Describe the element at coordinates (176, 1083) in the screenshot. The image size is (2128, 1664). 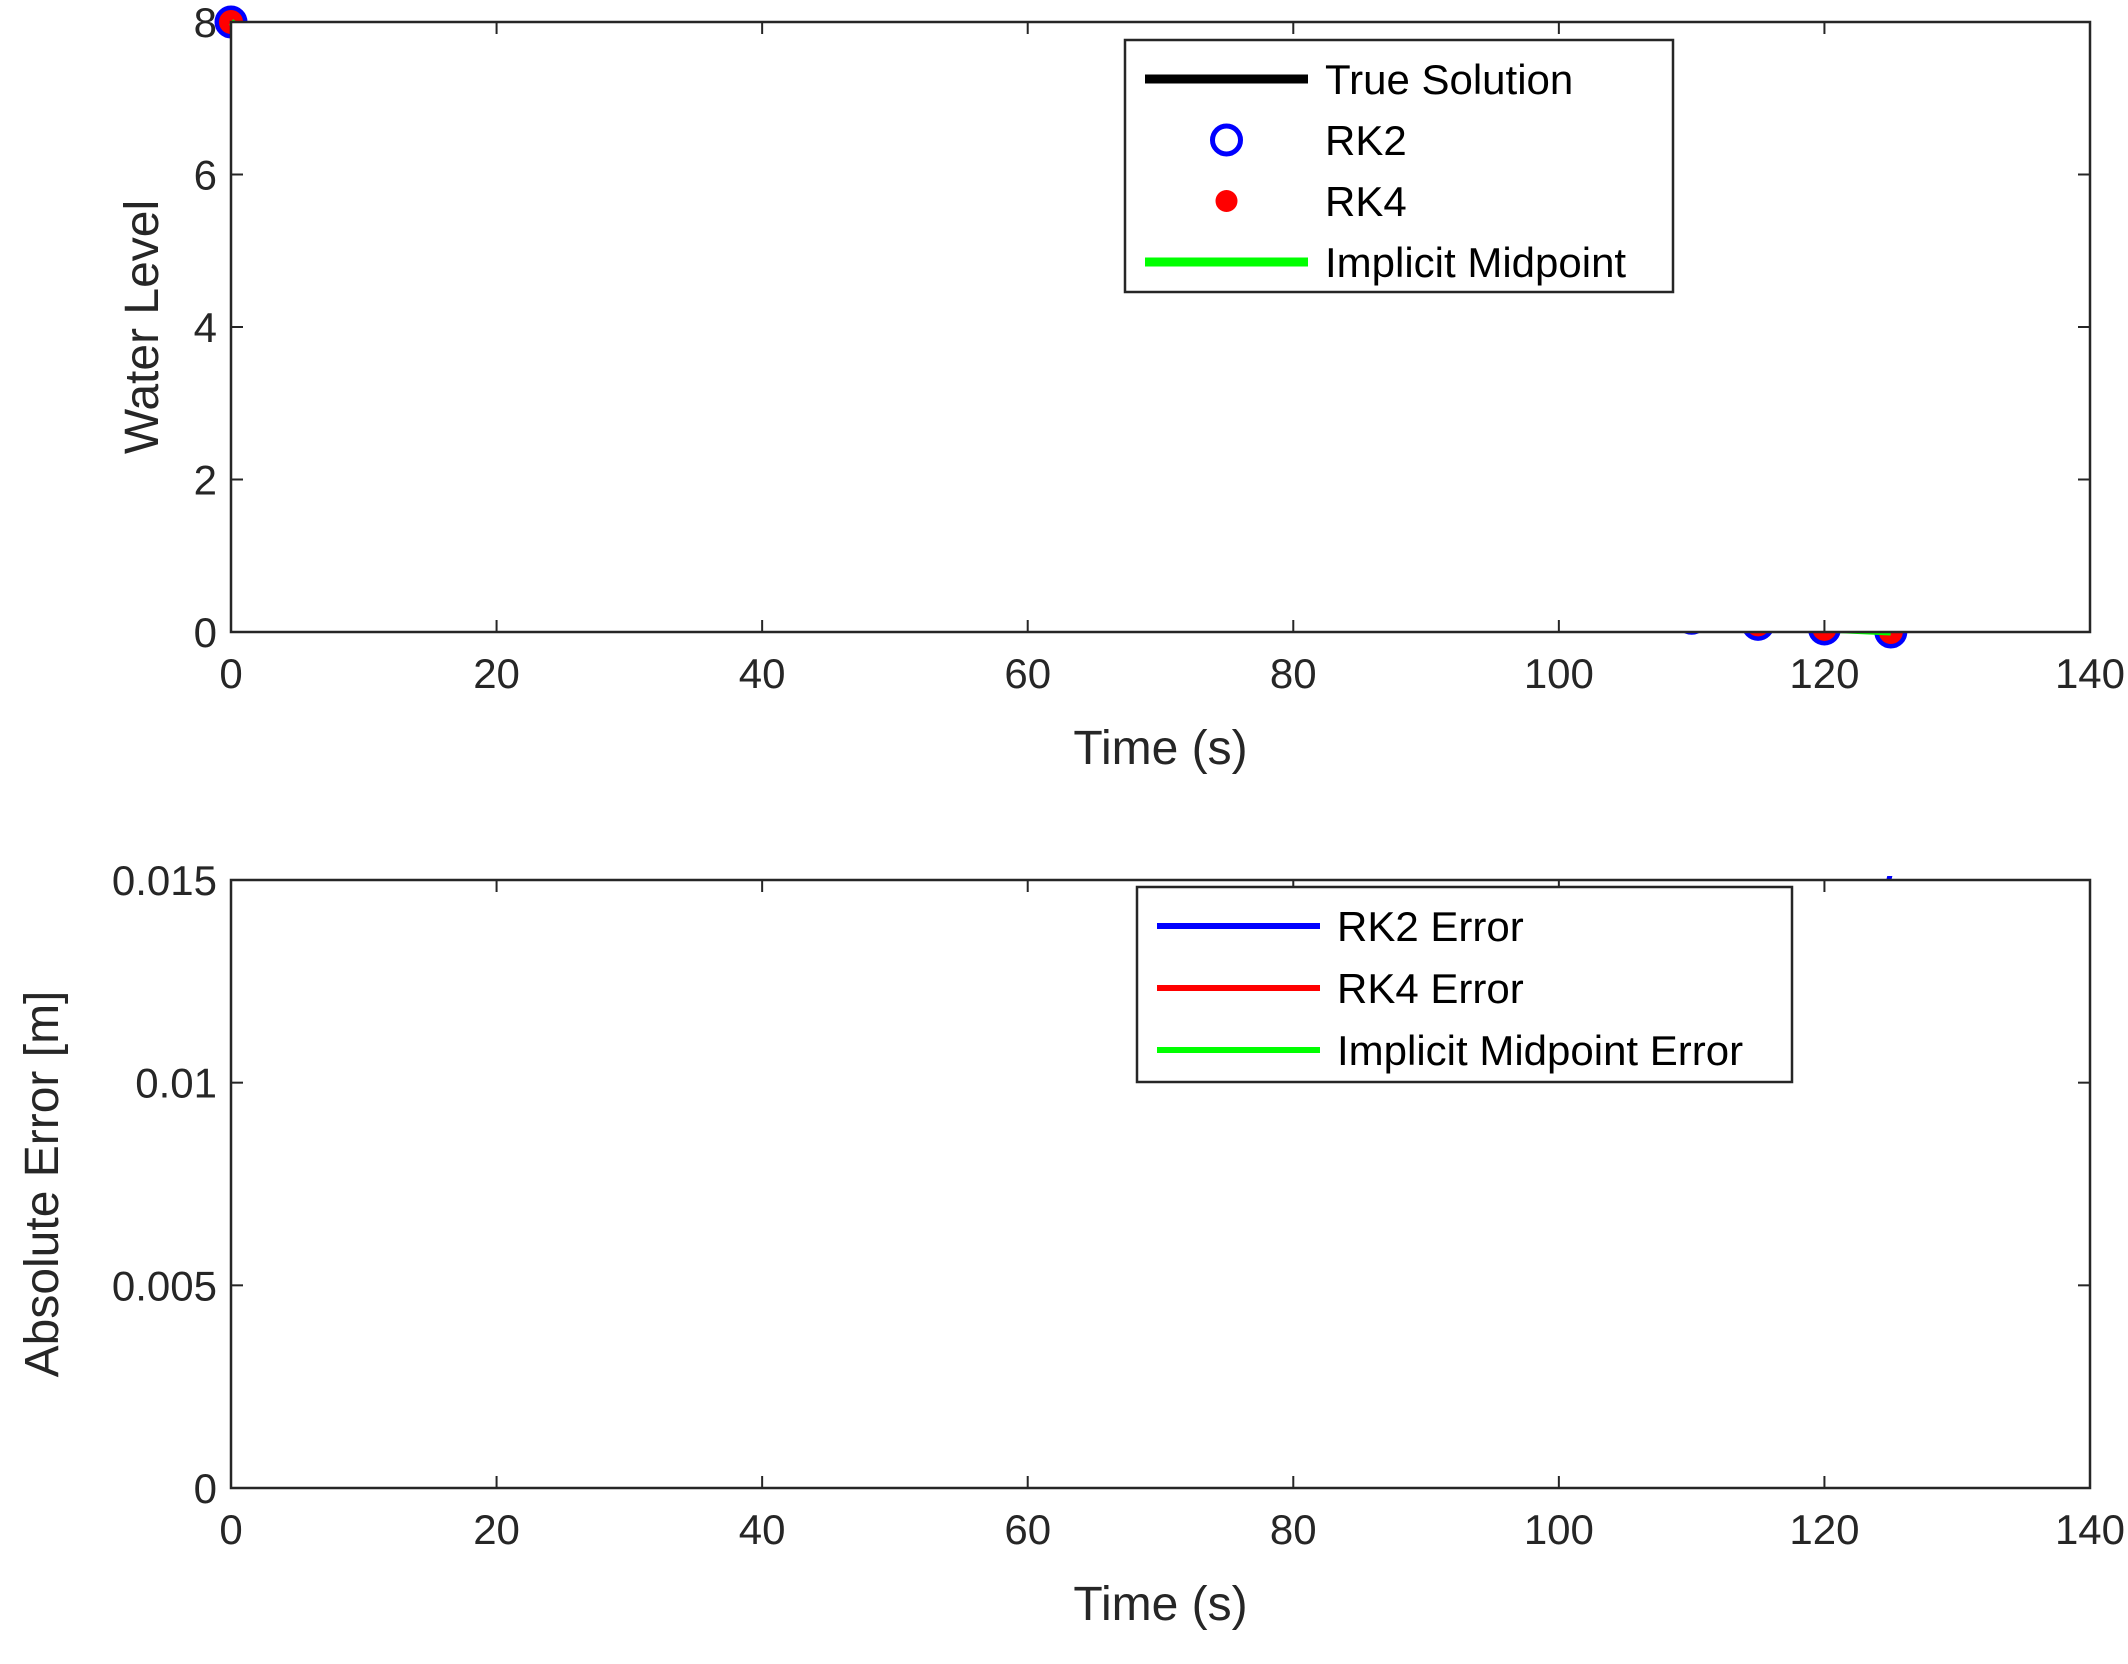
I see `y-tick-label: 0.01` at that location.